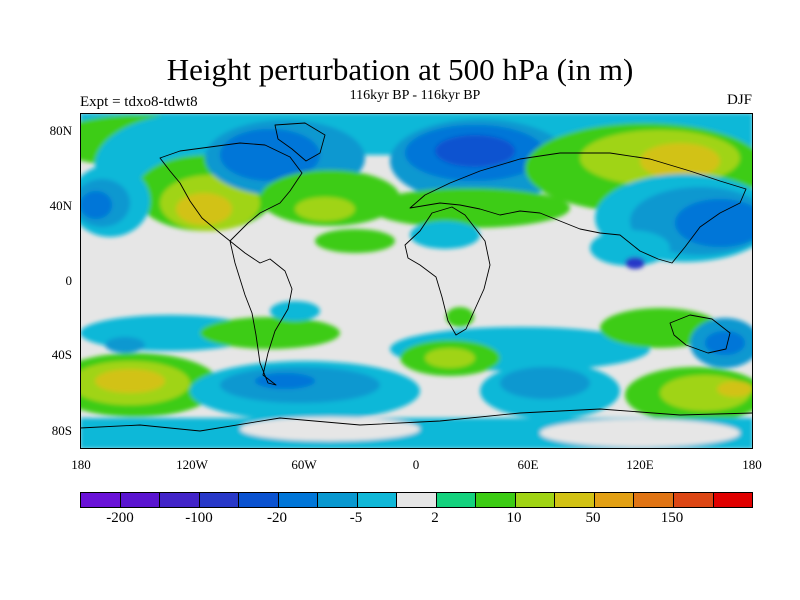 The image size is (800, 600). Describe the element at coordinates (139, 102) in the screenshot. I see `experiment-label: Expt = tdxo8-tdwt8` at that location.